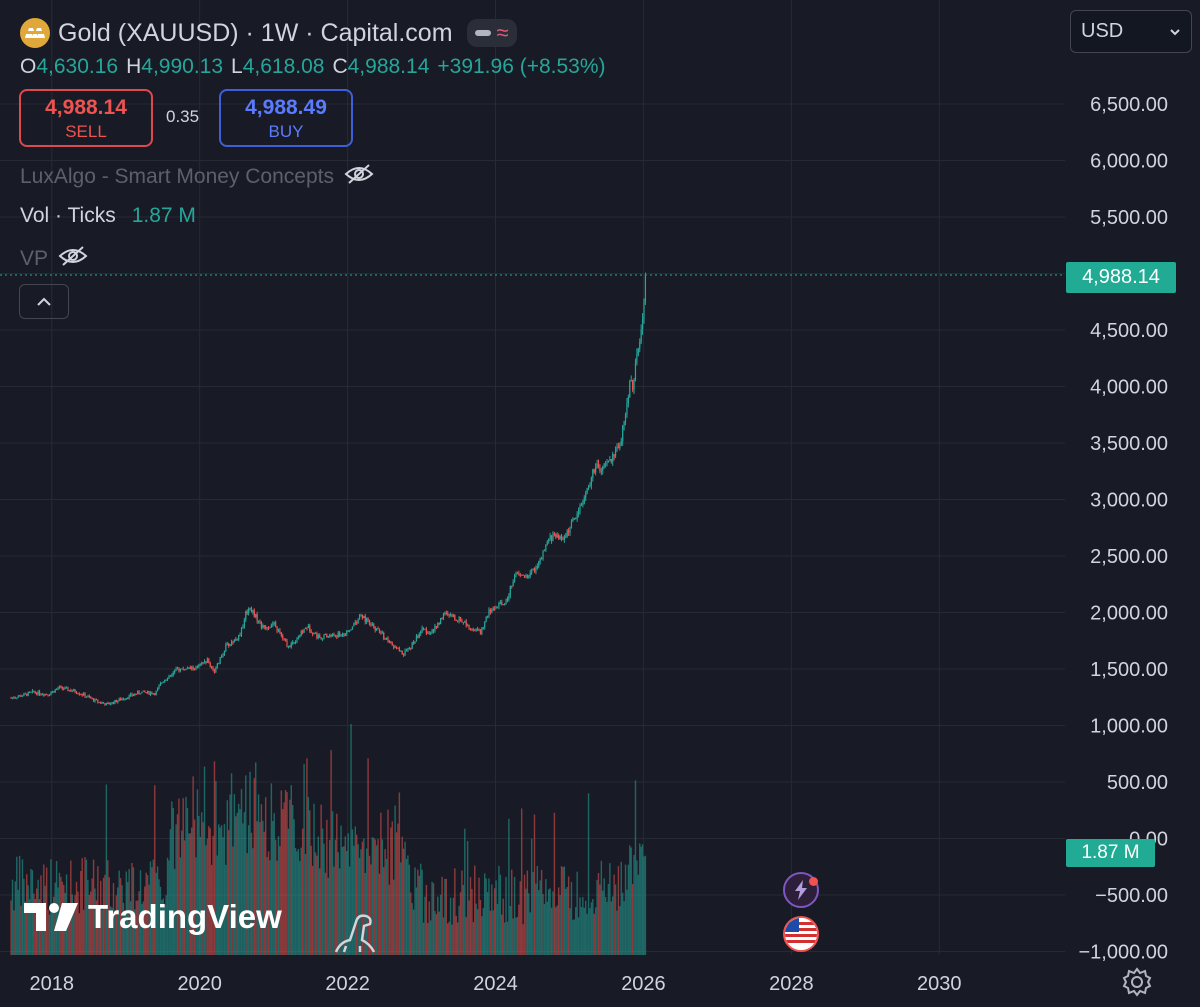 This screenshot has height=1007, width=1200. I want to click on price-tick-label: 4,000.00, so click(1129, 388).